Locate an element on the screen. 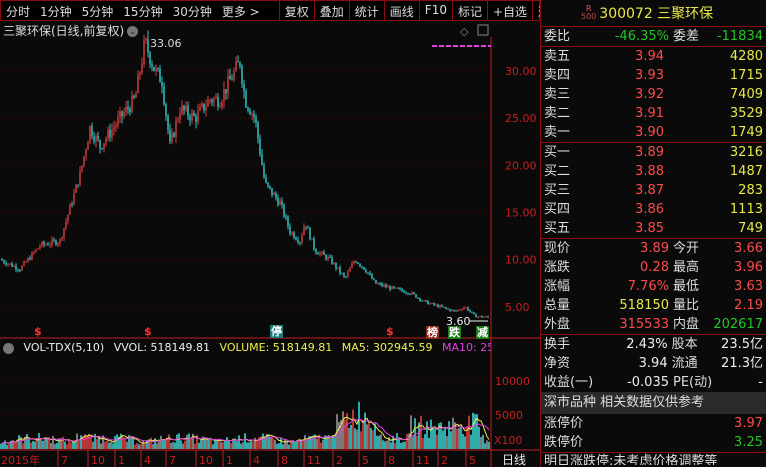  timeline-label: 10 is located at coordinates (98, 460).